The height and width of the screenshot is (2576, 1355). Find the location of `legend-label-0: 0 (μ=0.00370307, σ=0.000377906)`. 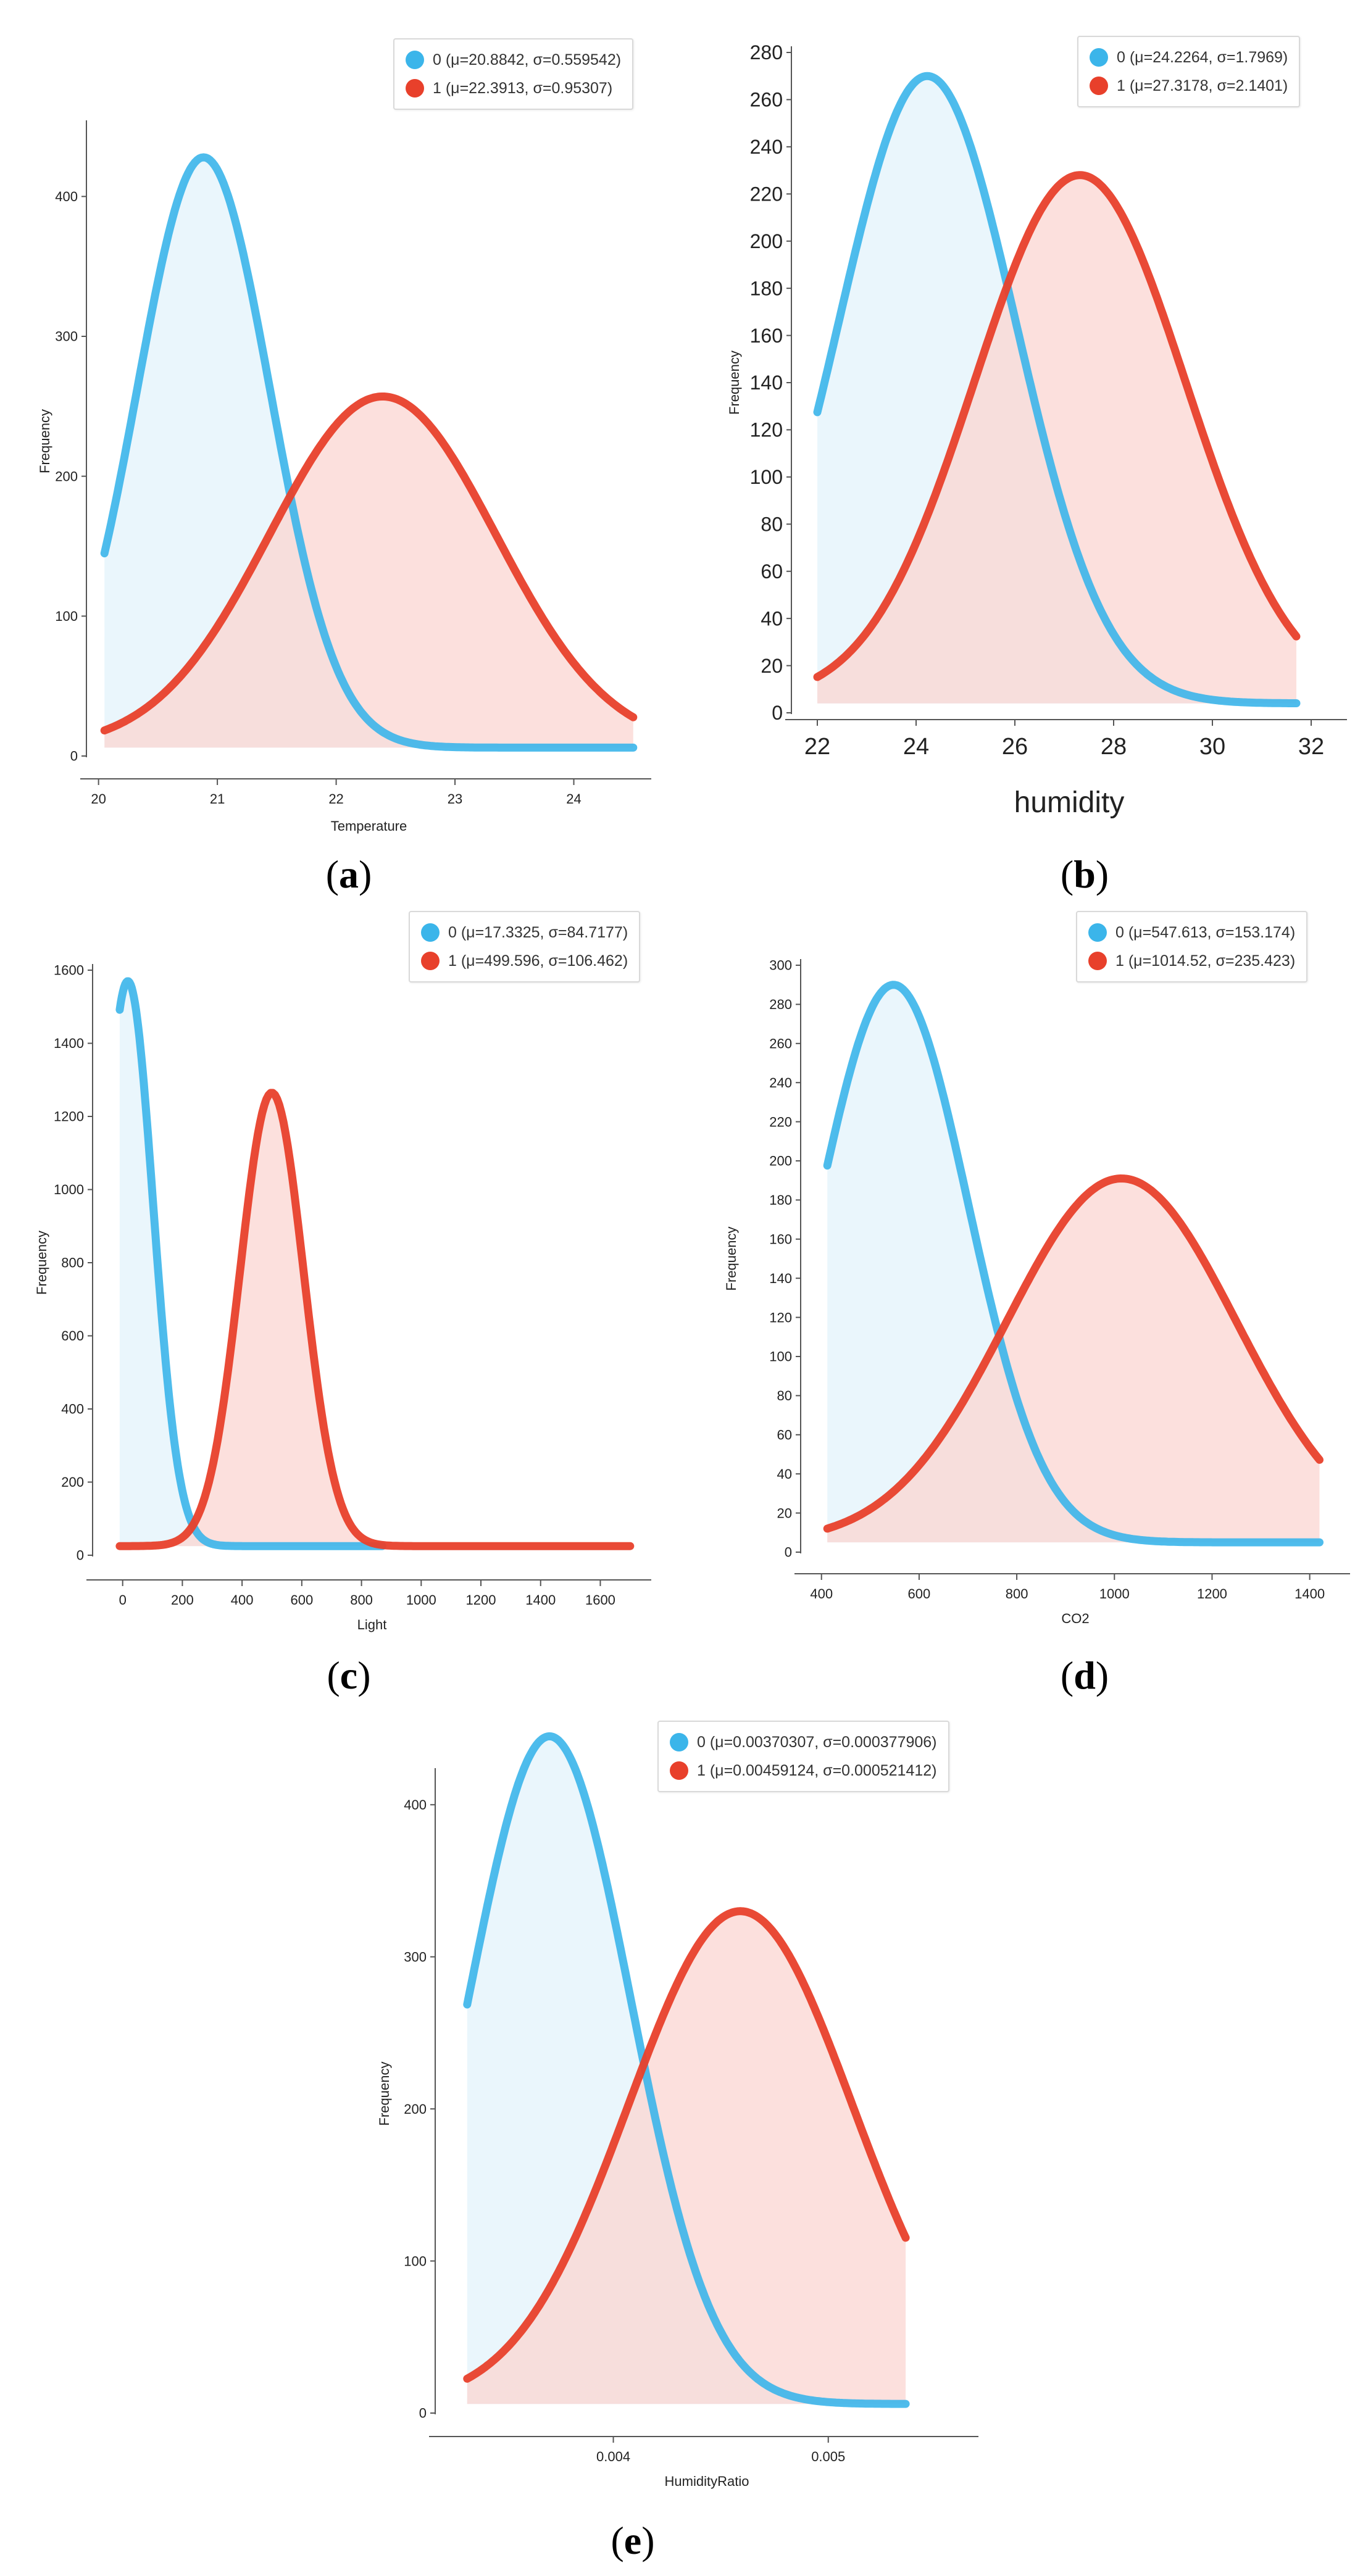

legend-label-0: 0 (μ=0.00370307, σ=0.000377906) is located at coordinates (817, 1742).